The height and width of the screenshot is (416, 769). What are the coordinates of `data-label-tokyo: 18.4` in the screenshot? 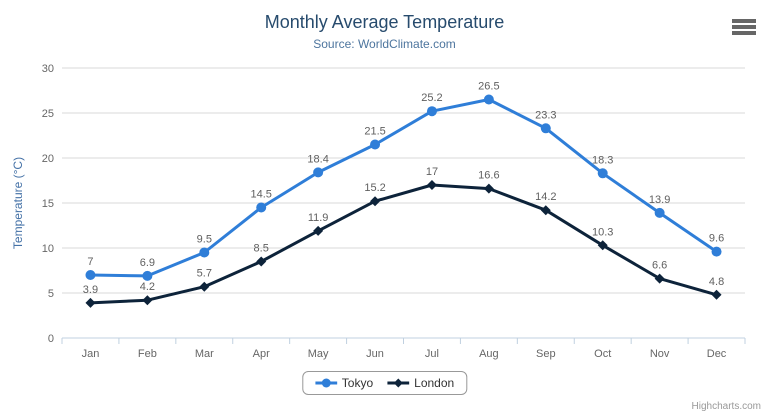 It's located at (317, 159).